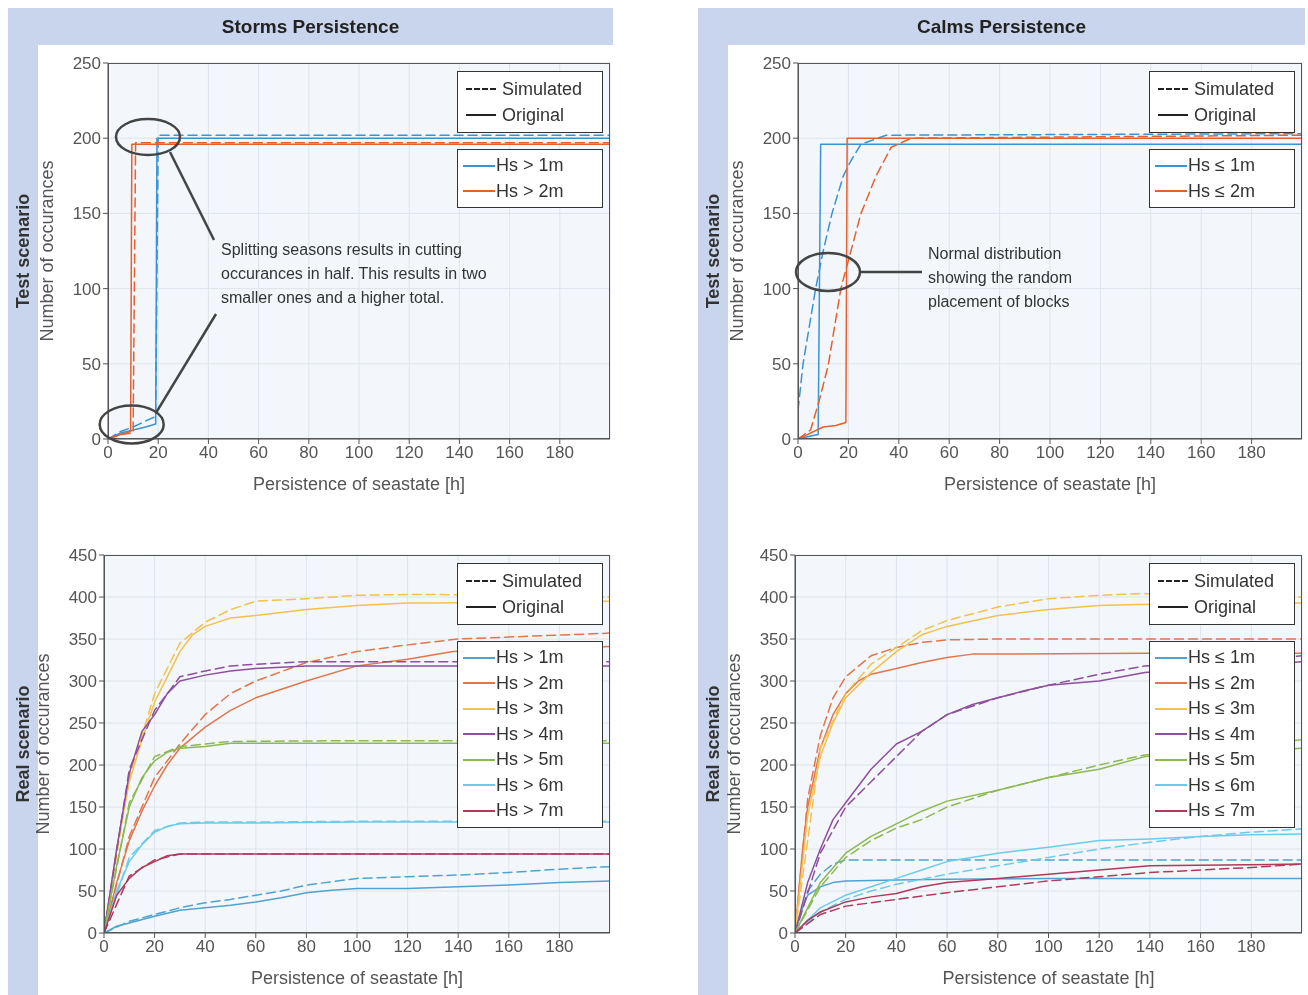 This screenshot has height=995, width=1308. I want to click on chart-title: Storms Persistence, so click(310, 26).